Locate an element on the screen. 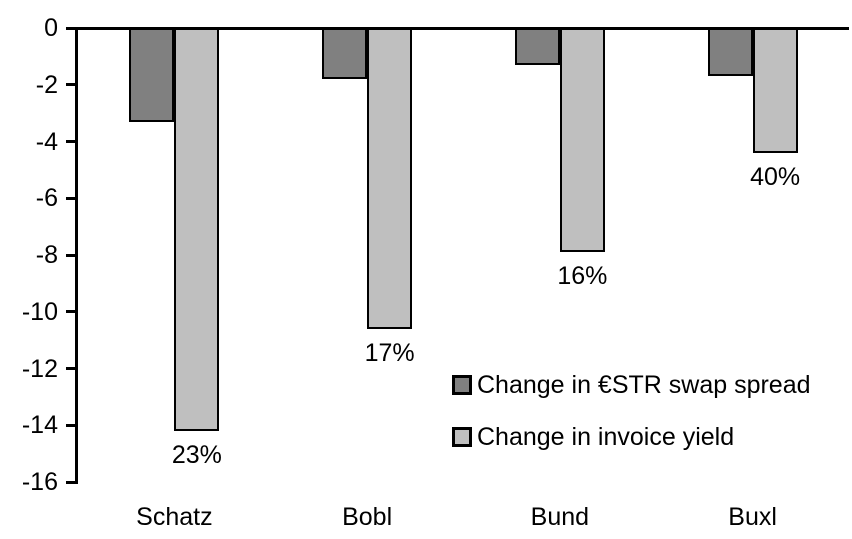 This screenshot has height=539, width=852. y-tick-label: -6 is located at coordinates (46, 198).